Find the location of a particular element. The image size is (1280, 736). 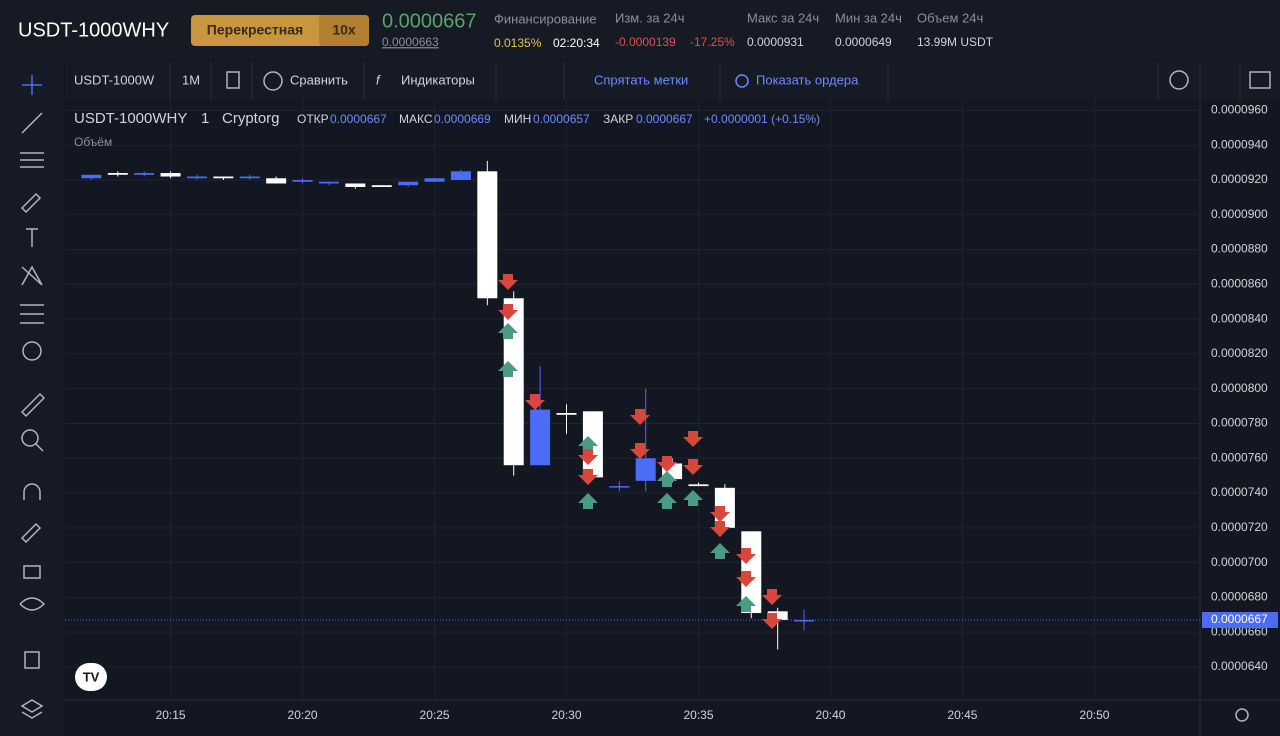

y-tick-label: 0.0000960 is located at coordinates (1239, 110).